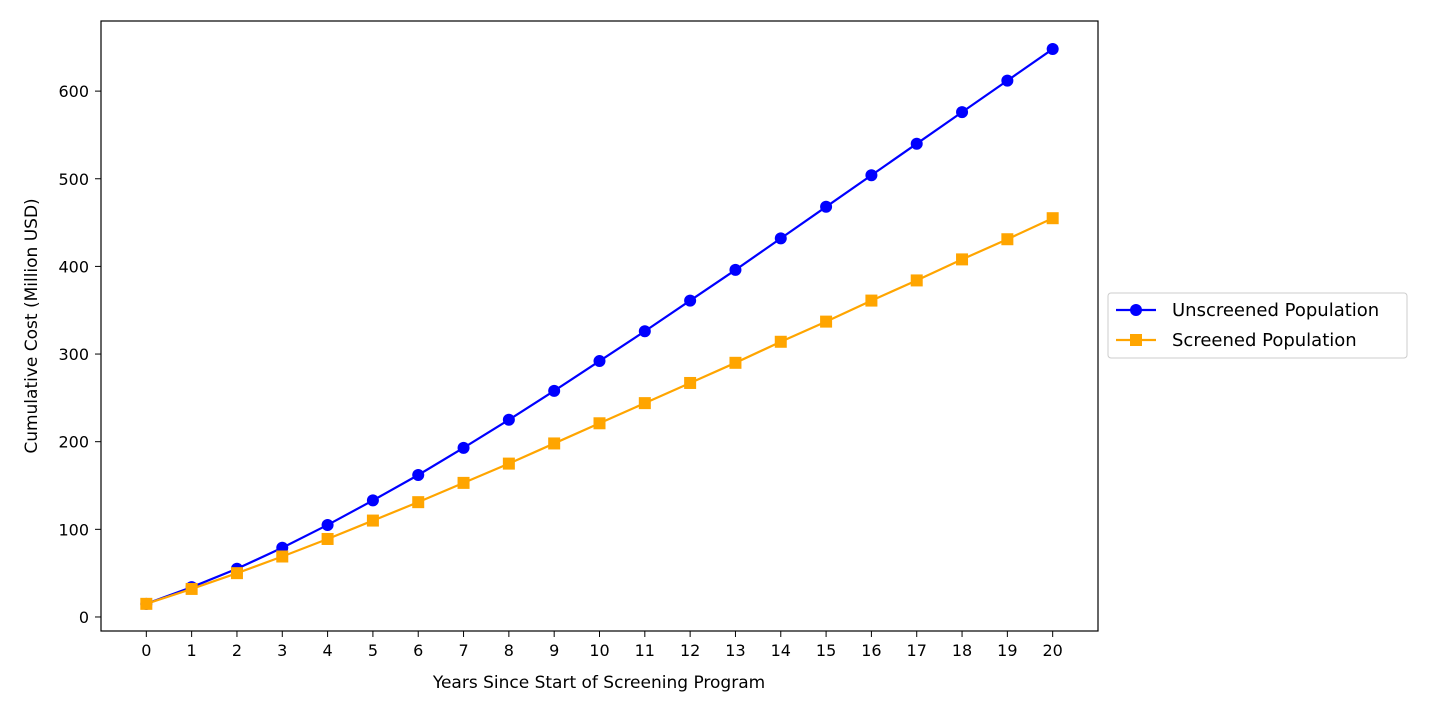  What do you see at coordinates (84, 617) in the screenshot?
I see `y-tick-label: 0` at bounding box center [84, 617].